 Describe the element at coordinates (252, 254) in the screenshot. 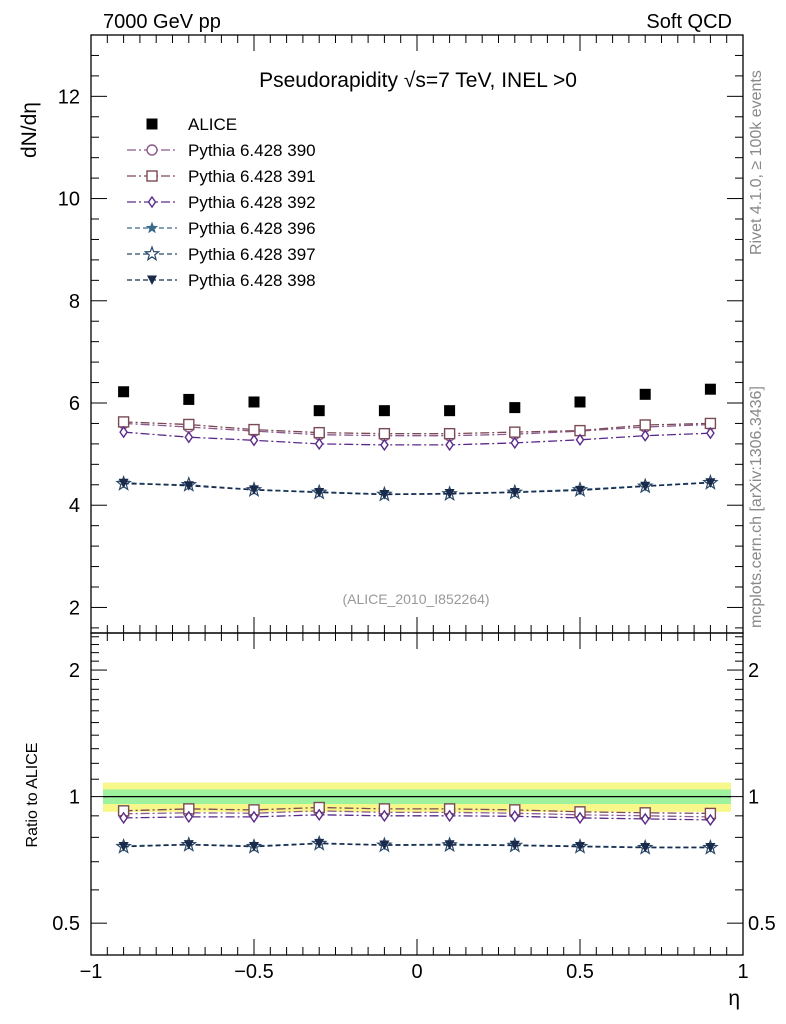

I see `legend-label: Pythia 6.428 397` at that location.